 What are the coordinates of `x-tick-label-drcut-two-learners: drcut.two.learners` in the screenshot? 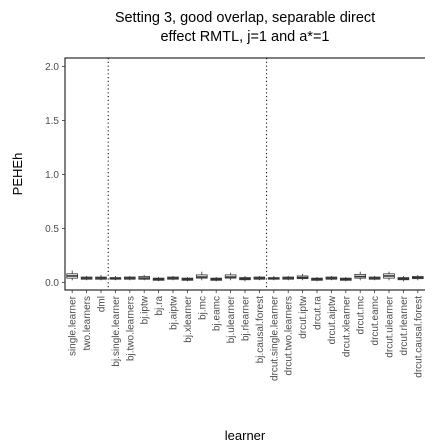 It's located at (289, 335).